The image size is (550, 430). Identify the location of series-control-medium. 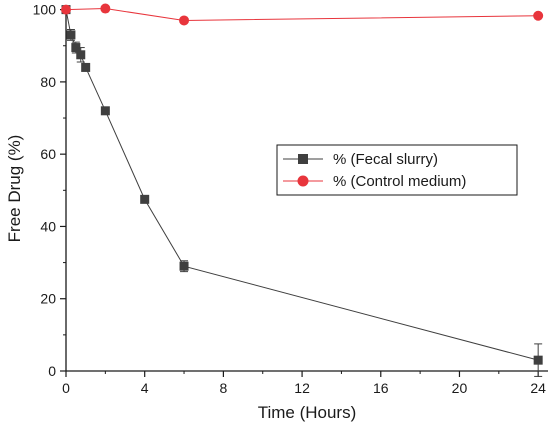
(302, 14).